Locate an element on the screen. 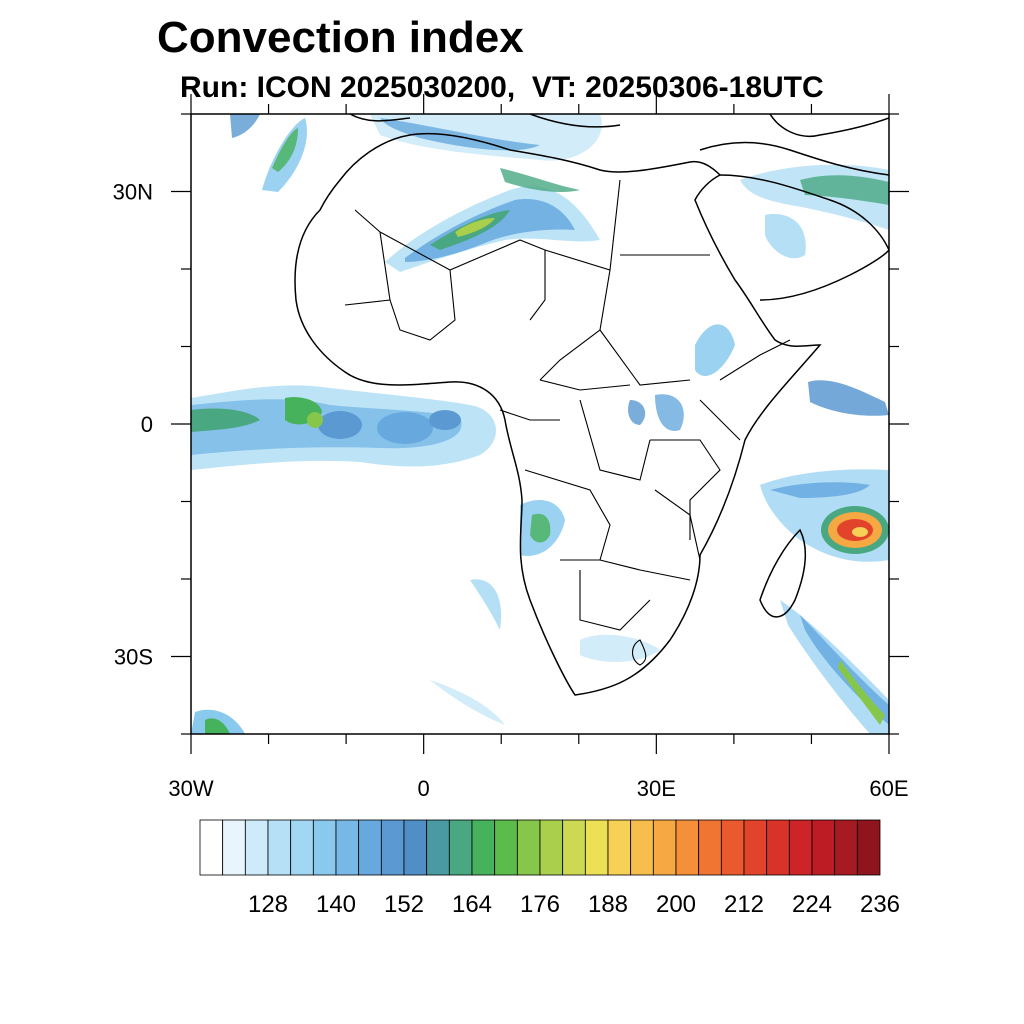 The height and width of the screenshot is (1024, 1024). colorbar-label: 128 is located at coordinates (268, 904).